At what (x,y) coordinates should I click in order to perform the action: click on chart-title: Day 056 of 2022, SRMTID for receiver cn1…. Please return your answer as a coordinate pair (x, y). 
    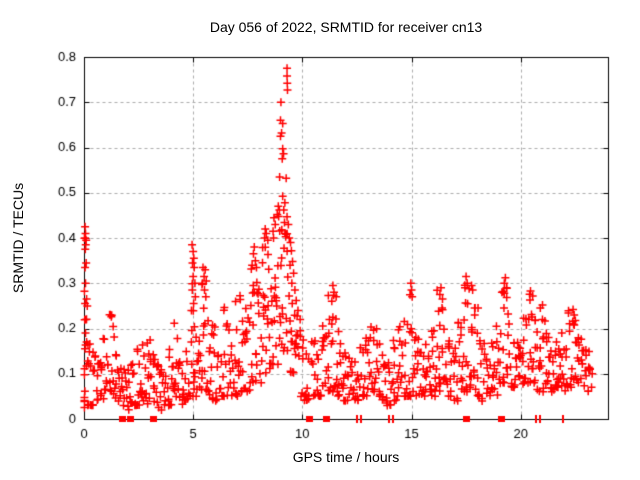
    Looking at the image, I should click on (346, 27).